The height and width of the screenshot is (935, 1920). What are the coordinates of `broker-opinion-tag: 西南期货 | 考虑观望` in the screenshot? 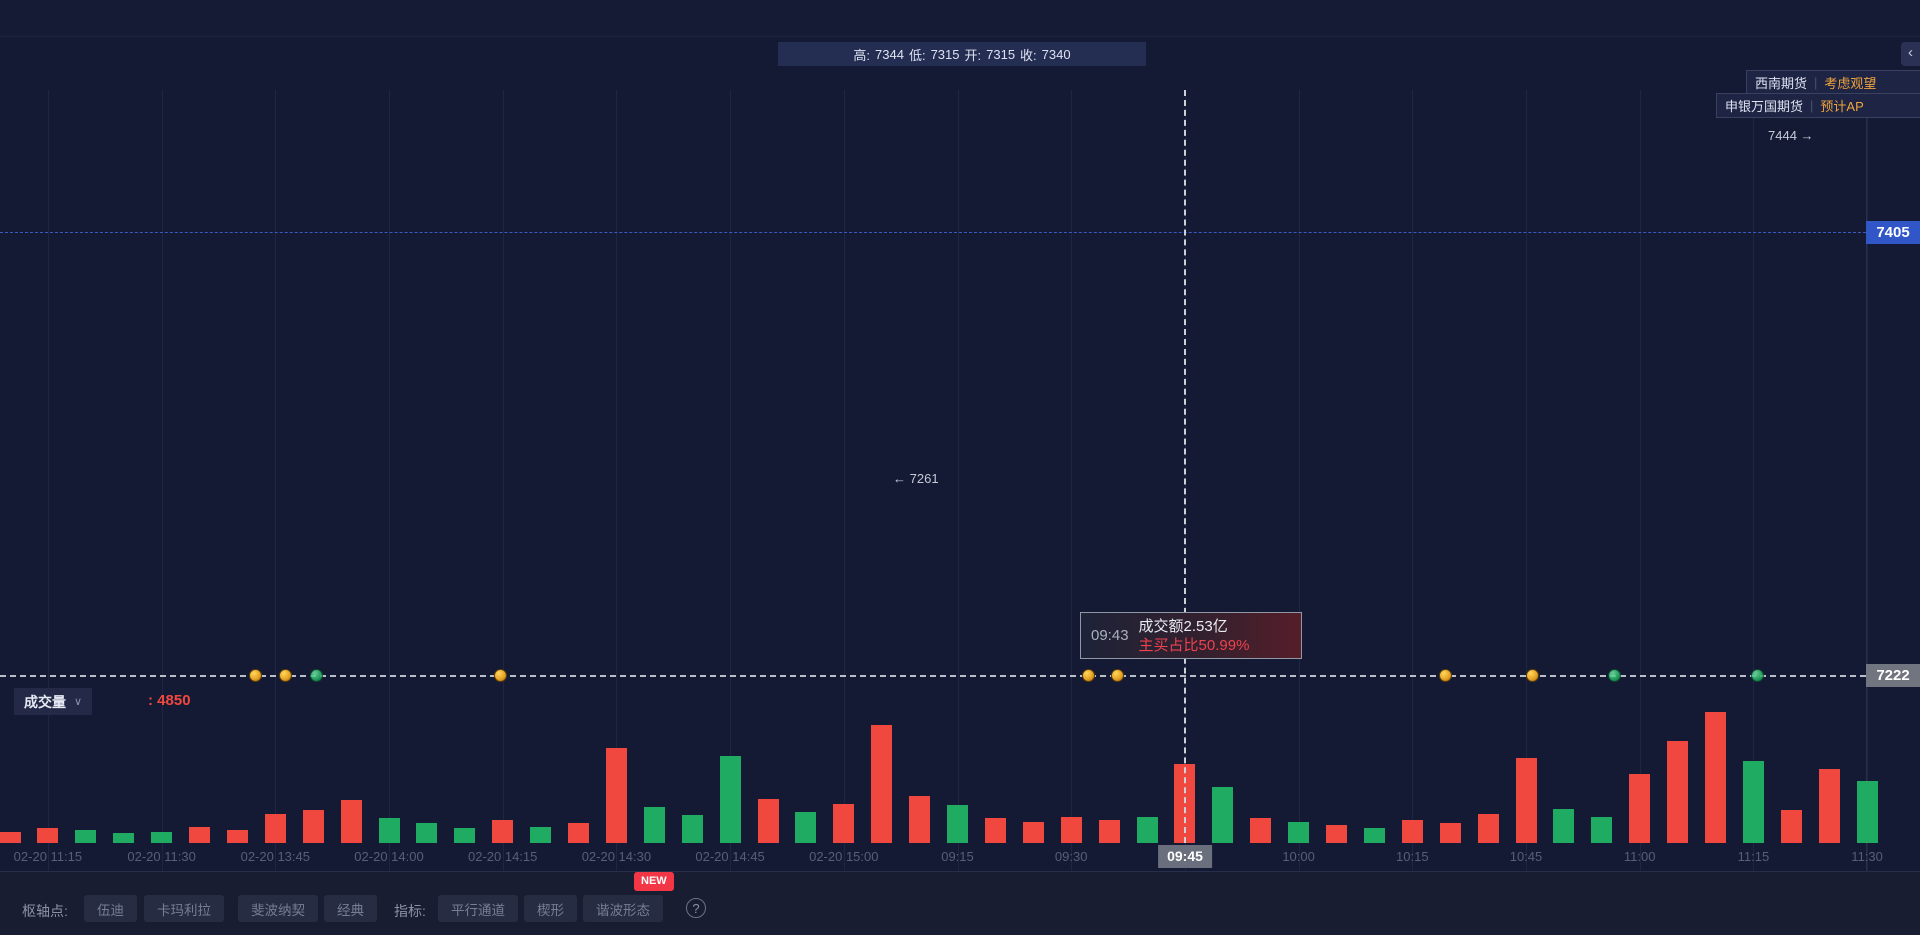 It's located at (1833, 82).